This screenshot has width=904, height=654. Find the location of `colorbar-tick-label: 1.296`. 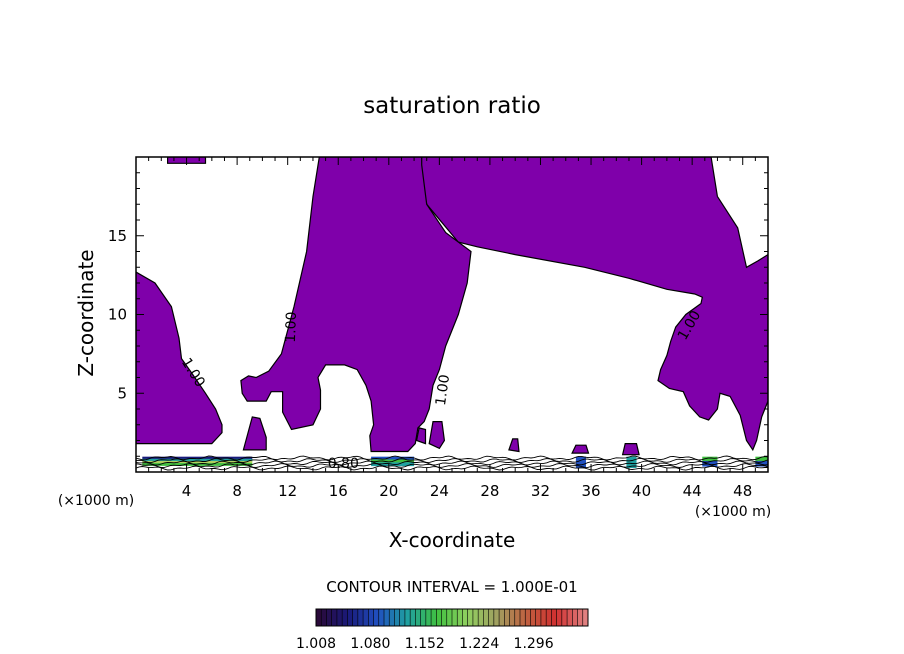

colorbar-tick-label: 1.296 is located at coordinates (534, 644).